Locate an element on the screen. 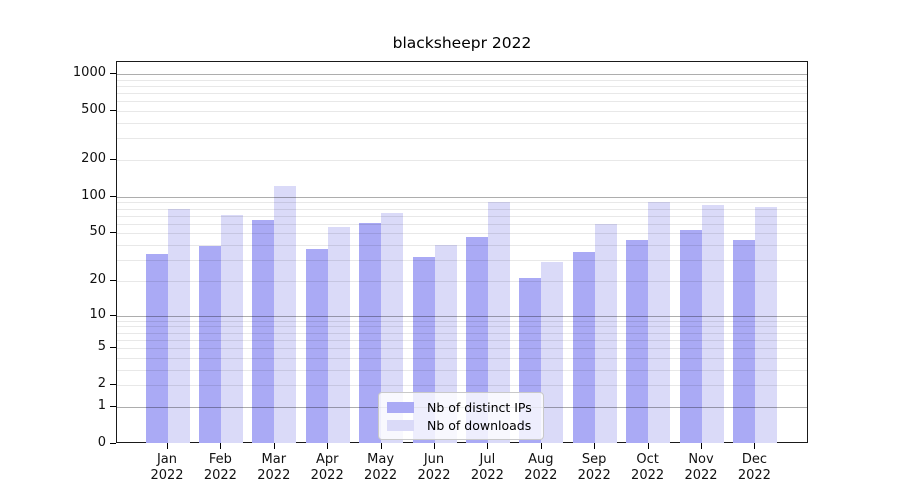  y-tick-label-500: 500 is located at coordinates (93, 110).